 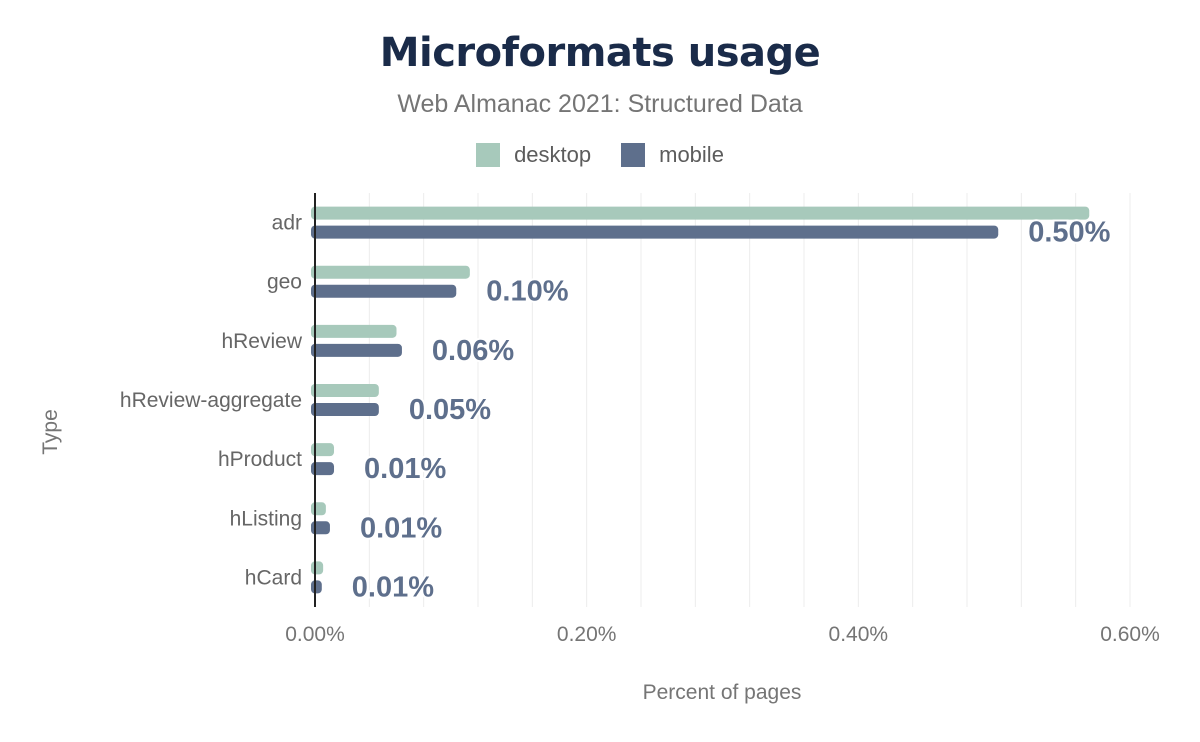 I want to click on data-label: 0.50%, so click(x=1069, y=233).